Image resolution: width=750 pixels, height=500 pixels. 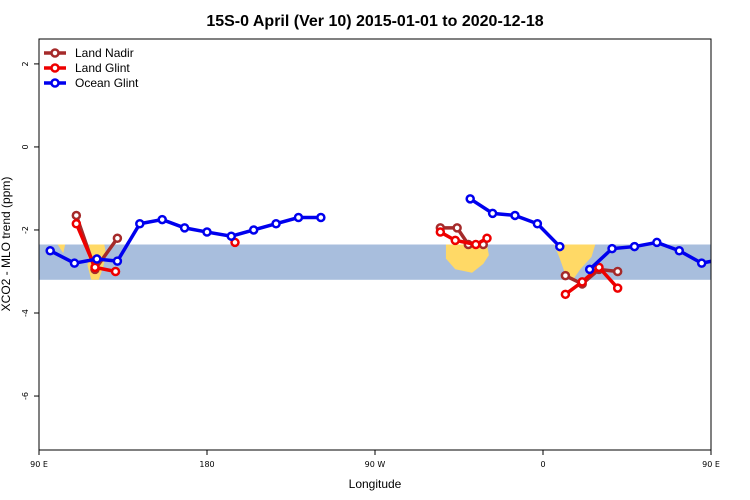 I want to click on y-axis: 2 0 -2 -4 -6, so click(x=30, y=230).